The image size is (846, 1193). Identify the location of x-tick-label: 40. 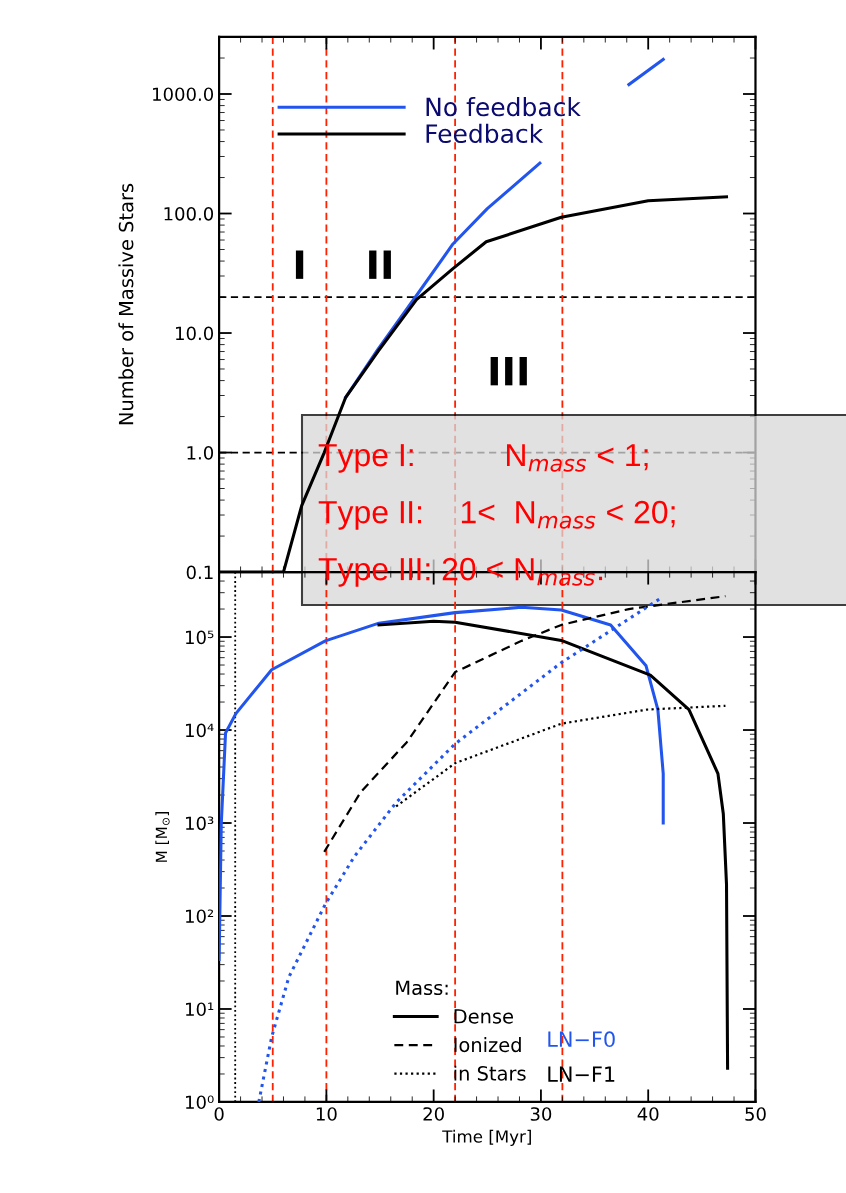
(648, 1114).